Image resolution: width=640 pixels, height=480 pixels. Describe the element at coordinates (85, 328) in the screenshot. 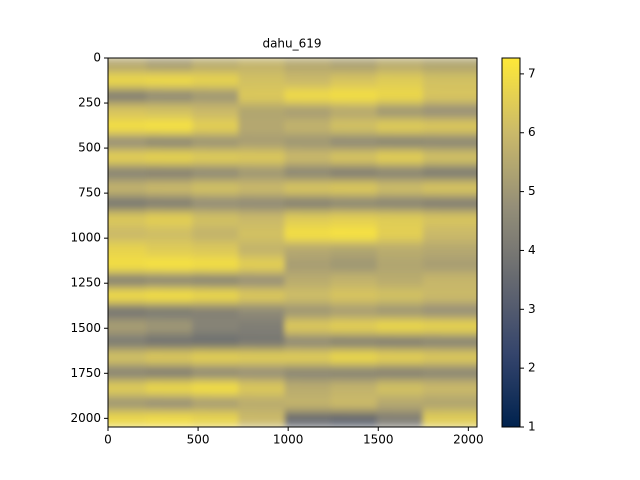

I see `y-tick-label: 1500` at that location.